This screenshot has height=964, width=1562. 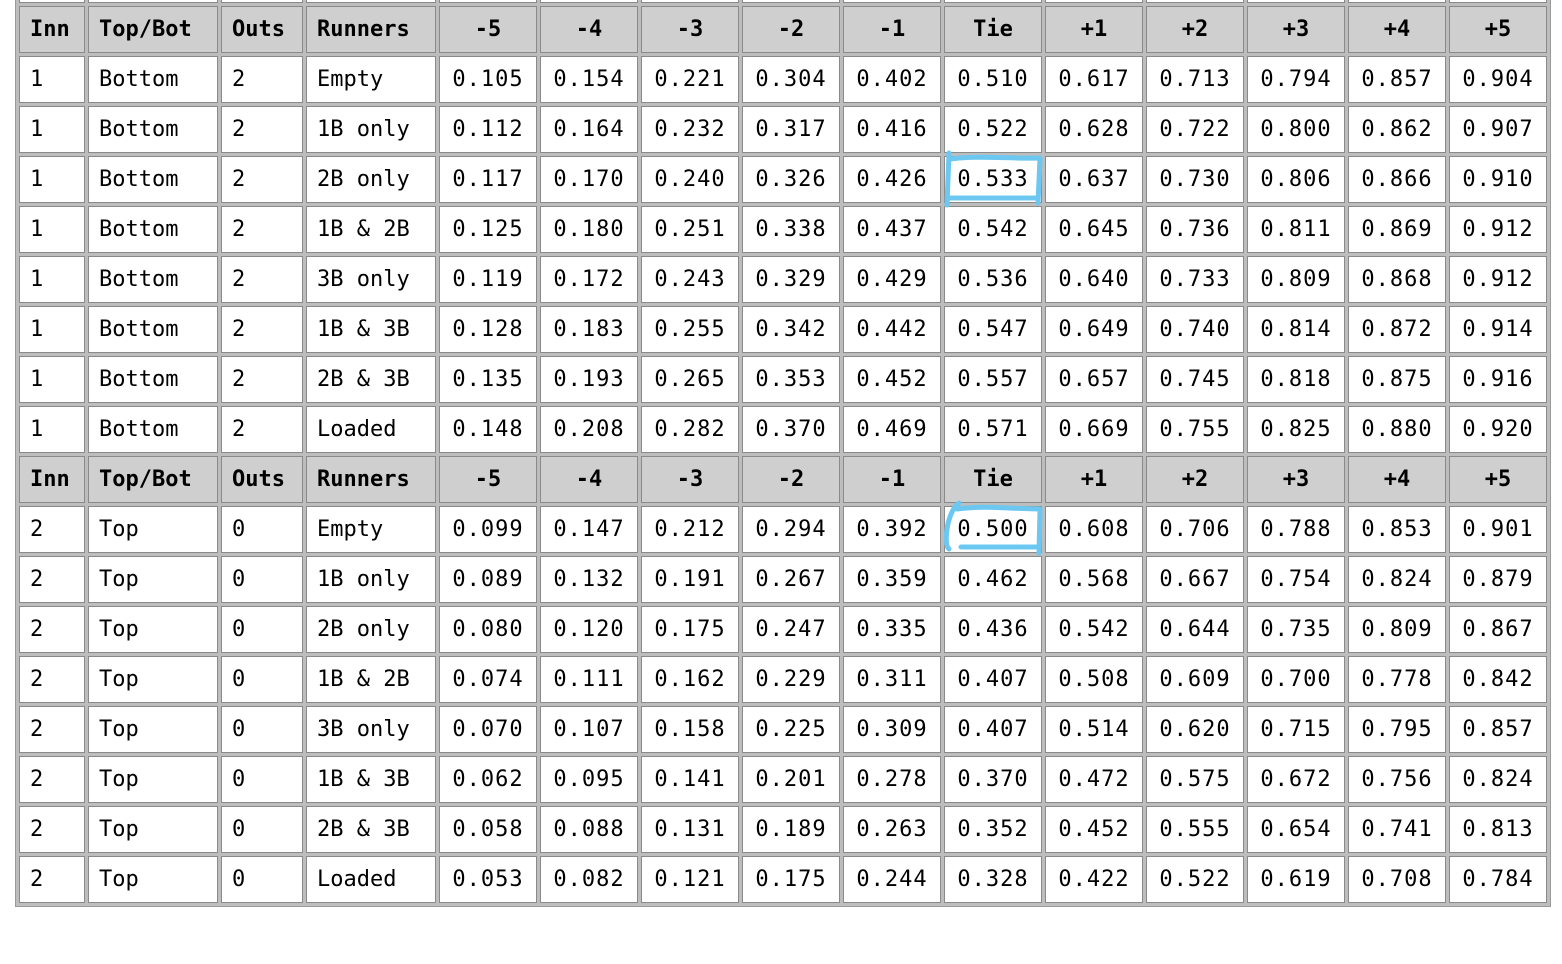 I want to click on partial-row-above, so click(x=783, y=1).